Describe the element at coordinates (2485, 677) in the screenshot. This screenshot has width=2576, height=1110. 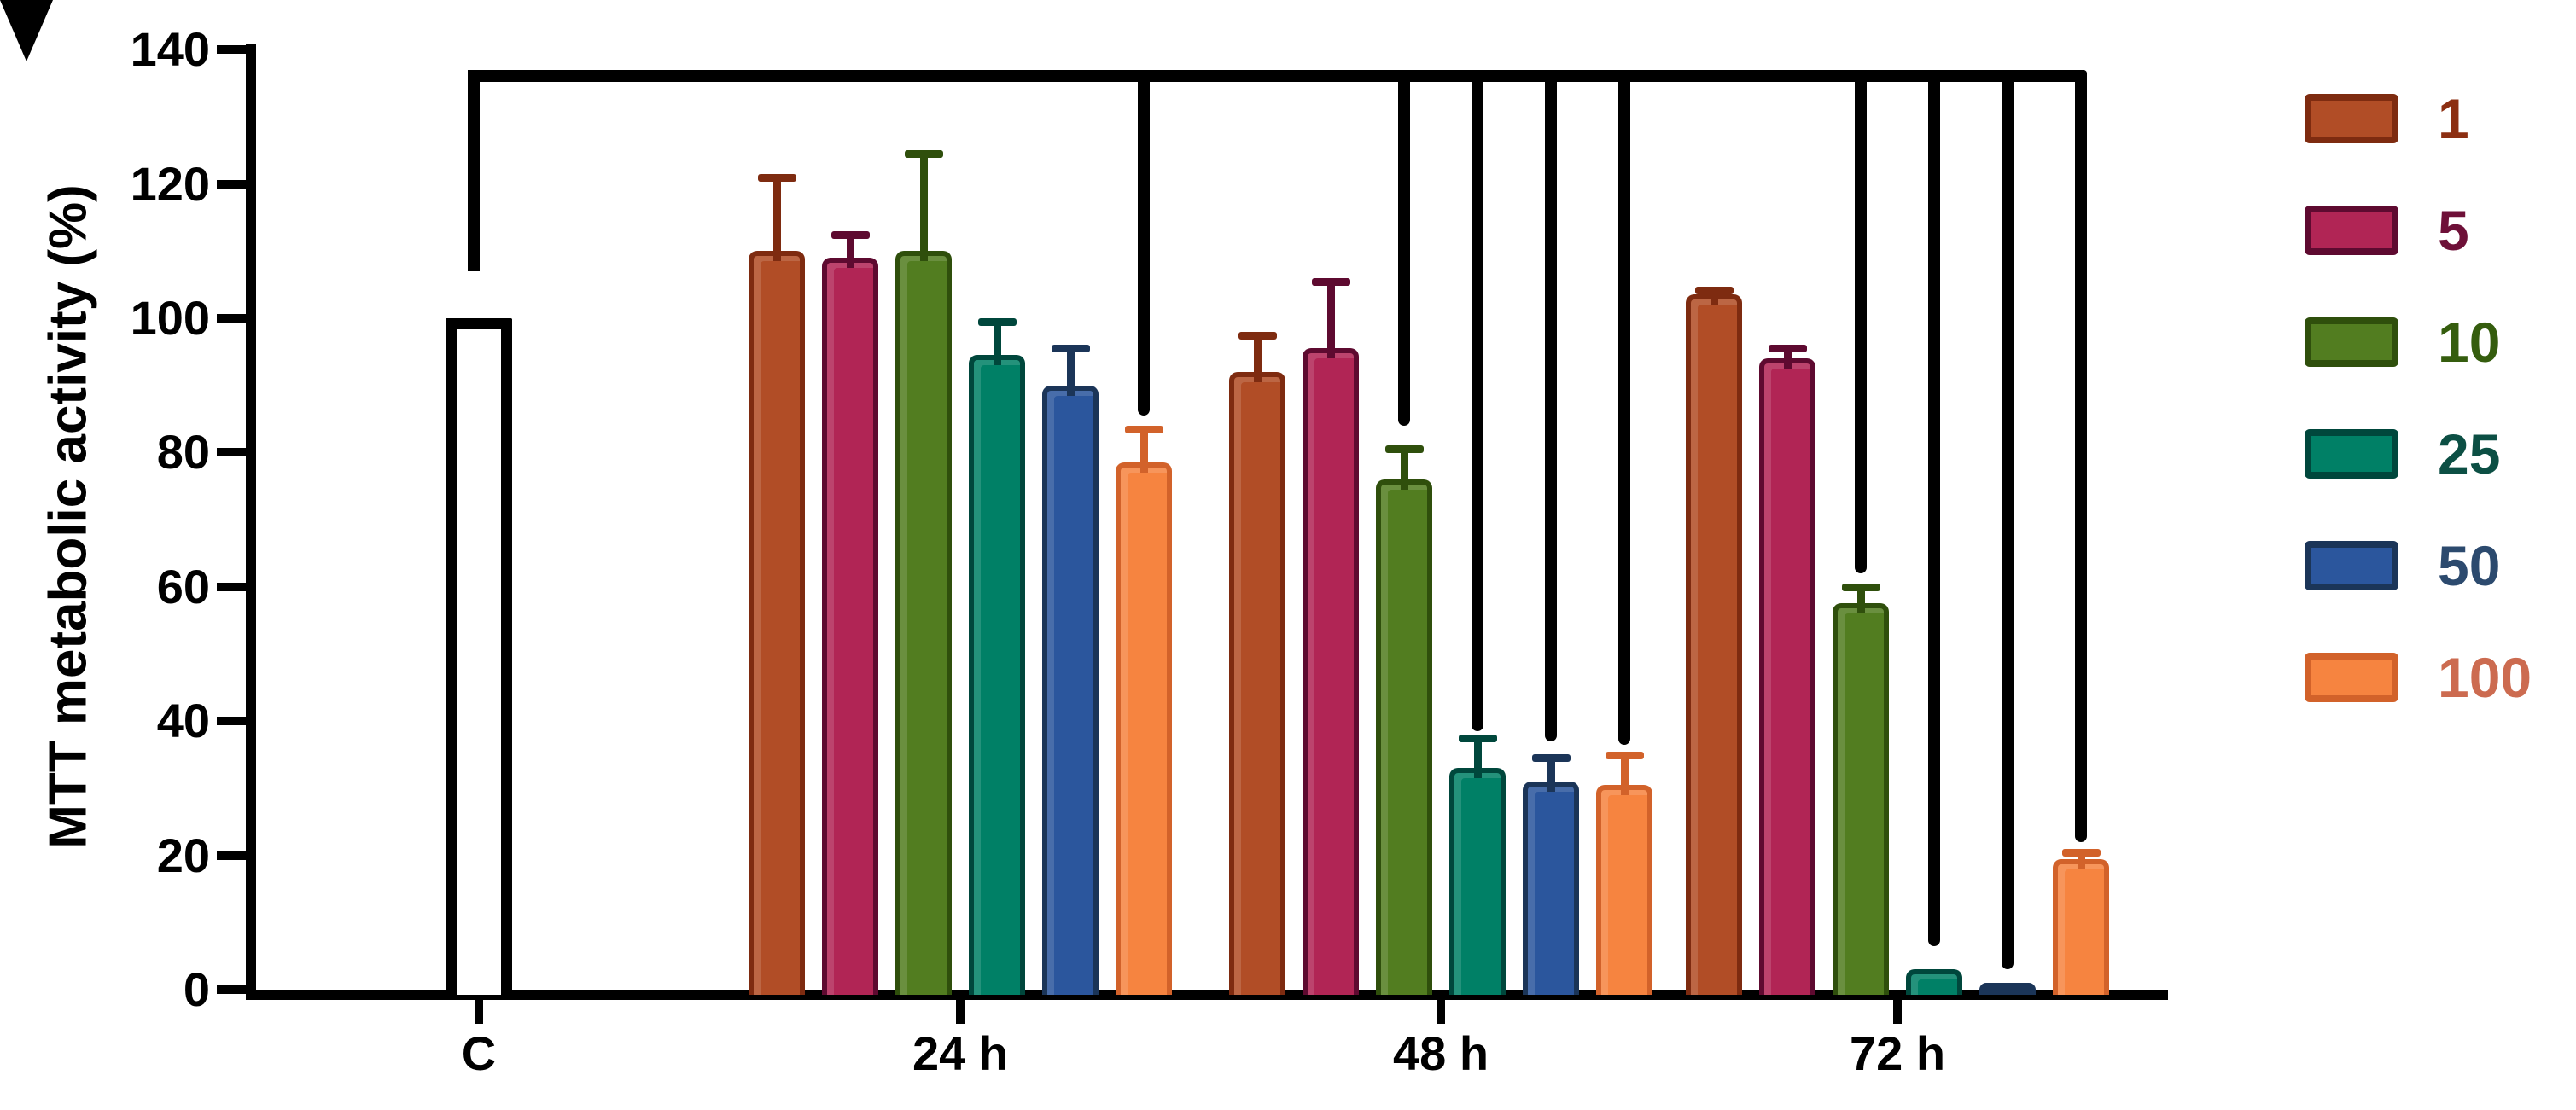
I see `legend-label-100: 100` at that location.